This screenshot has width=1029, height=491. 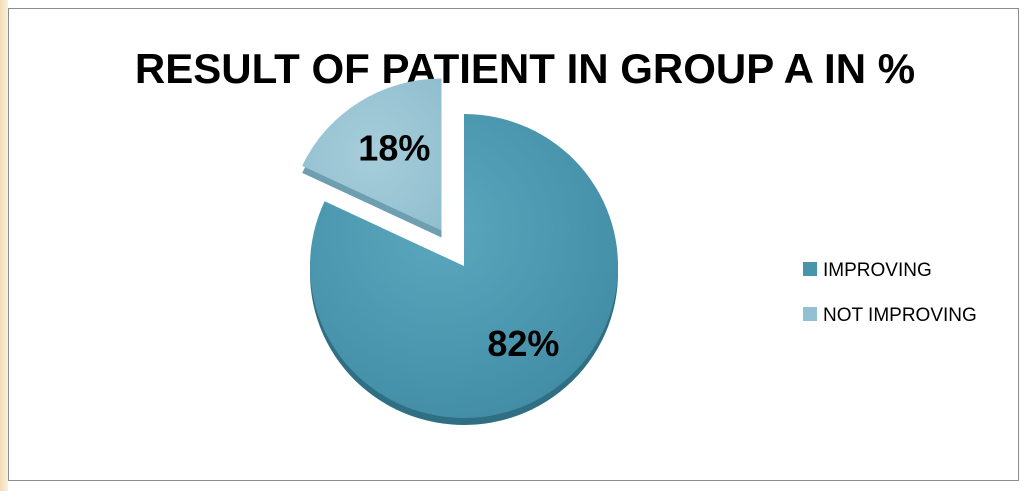 What do you see at coordinates (523, 343) in the screenshot?
I see `pie-label-improving: 82%` at bounding box center [523, 343].